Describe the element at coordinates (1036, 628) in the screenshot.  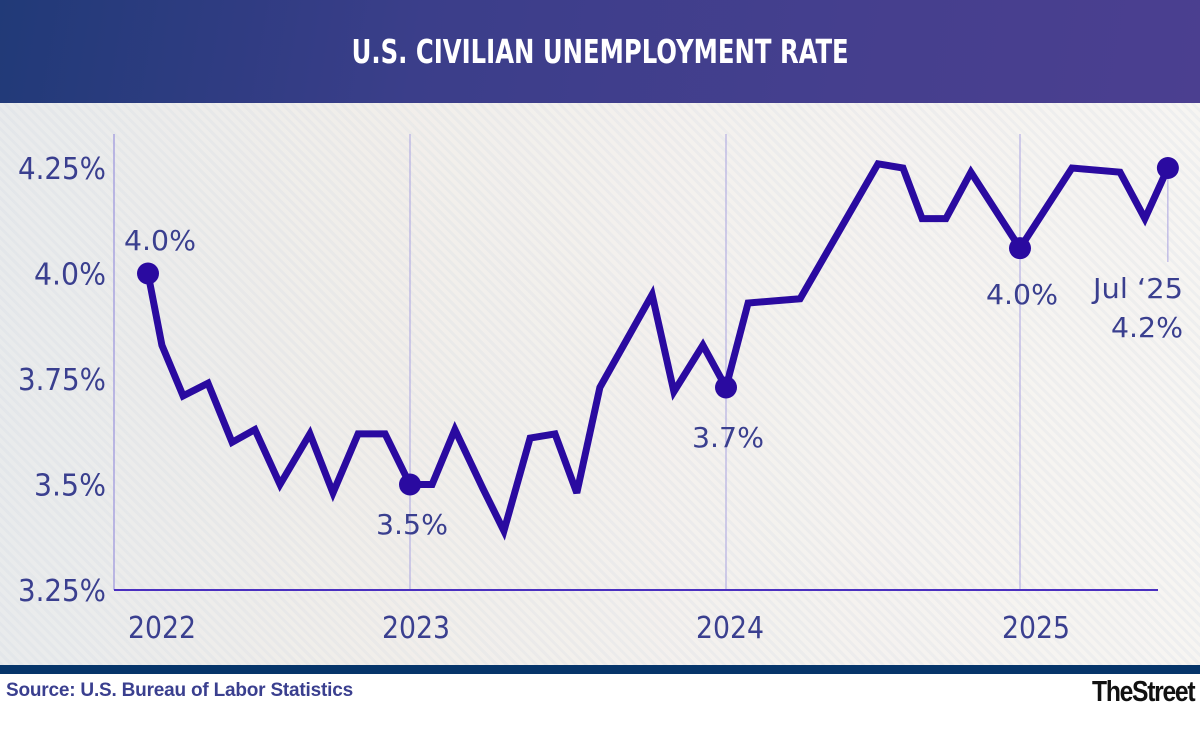
I see `x-tick-label: 2025` at that location.